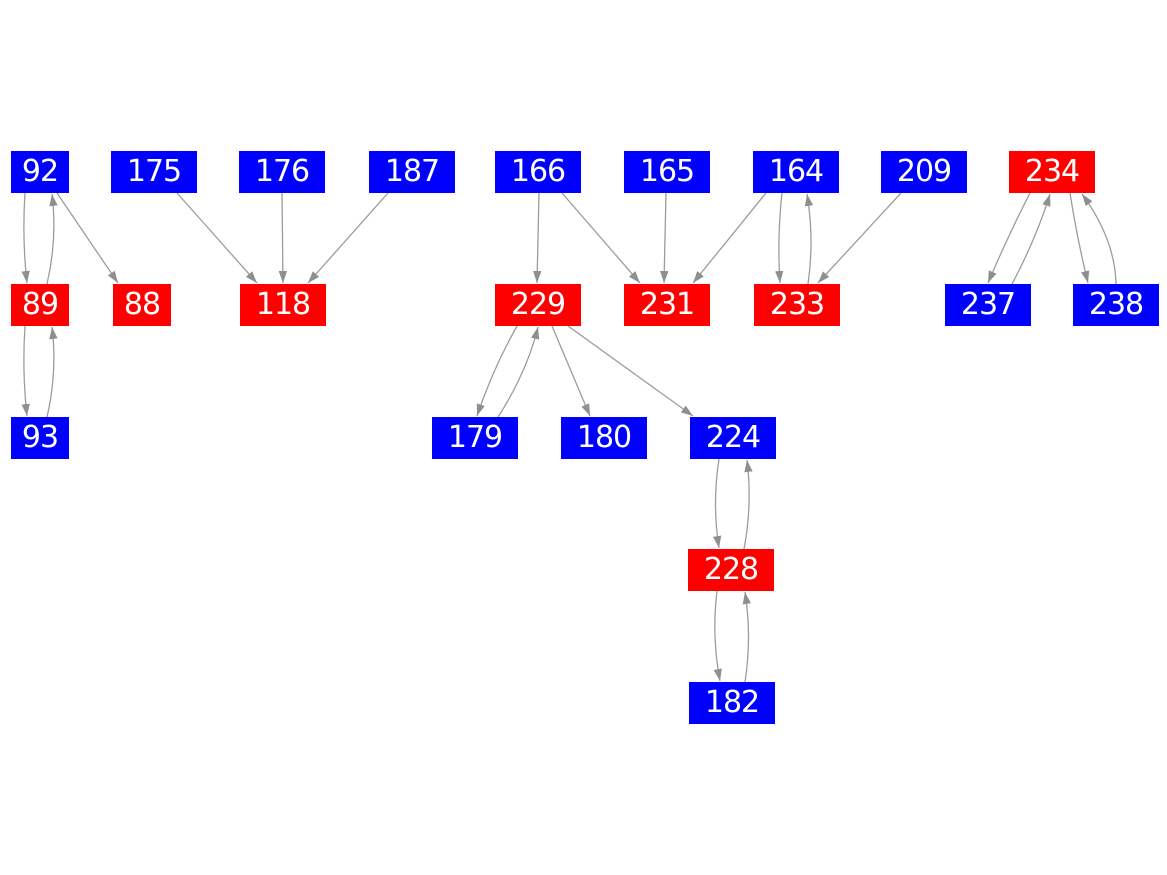 The image size is (1167, 875). What do you see at coordinates (142, 305) in the screenshot?
I see `node-88: 88` at bounding box center [142, 305].